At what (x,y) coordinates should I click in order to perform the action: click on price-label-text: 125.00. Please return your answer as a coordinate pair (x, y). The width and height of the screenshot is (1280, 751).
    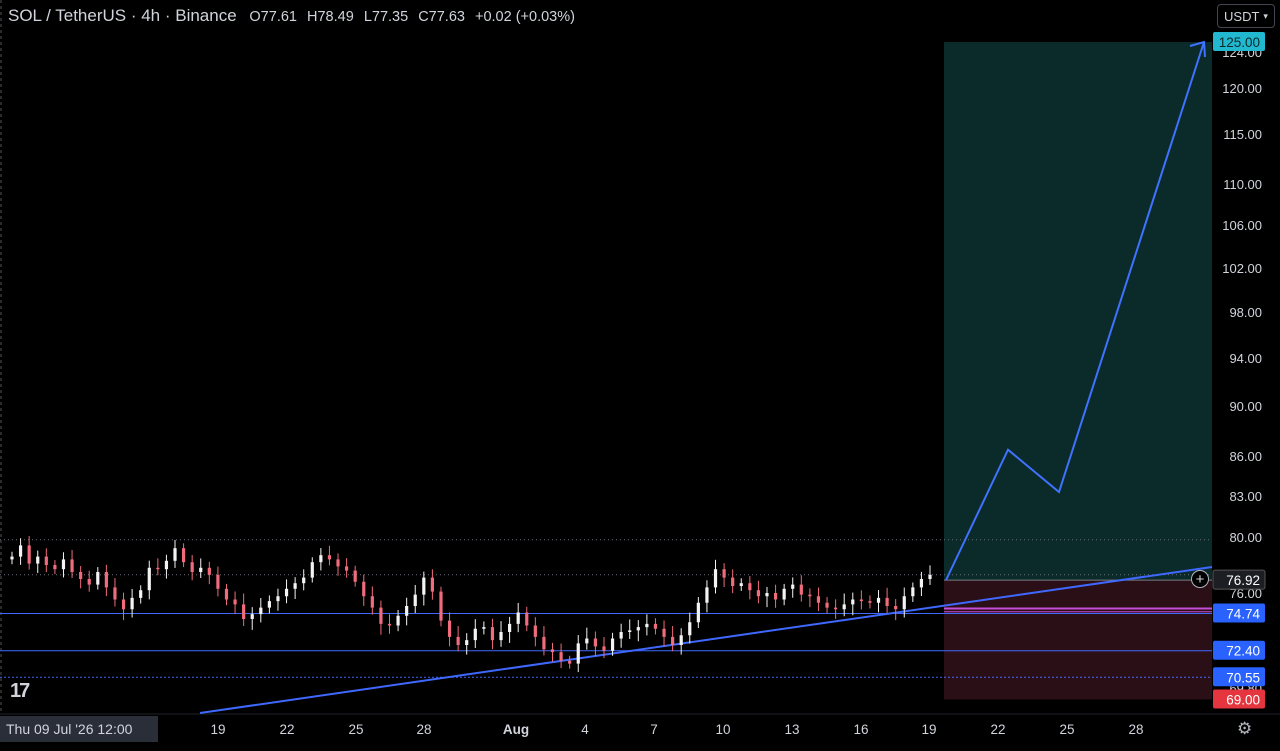
    Looking at the image, I should click on (1239, 42).